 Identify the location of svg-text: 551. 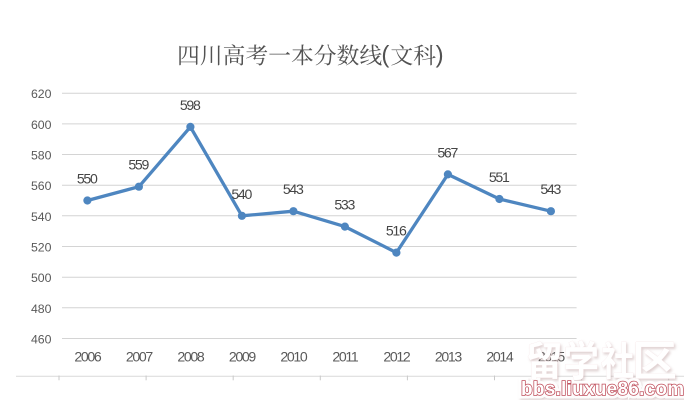
(499, 177).